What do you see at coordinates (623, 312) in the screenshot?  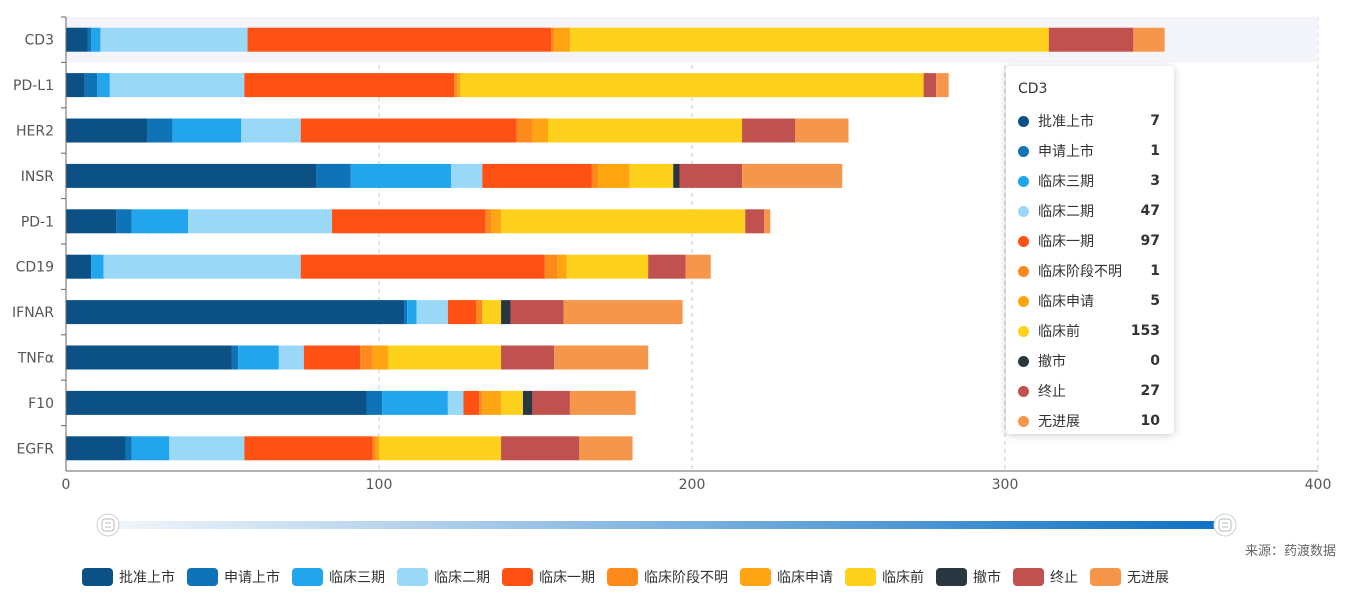 I see `bar-ifnar-无进展` at bounding box center [623, 312].